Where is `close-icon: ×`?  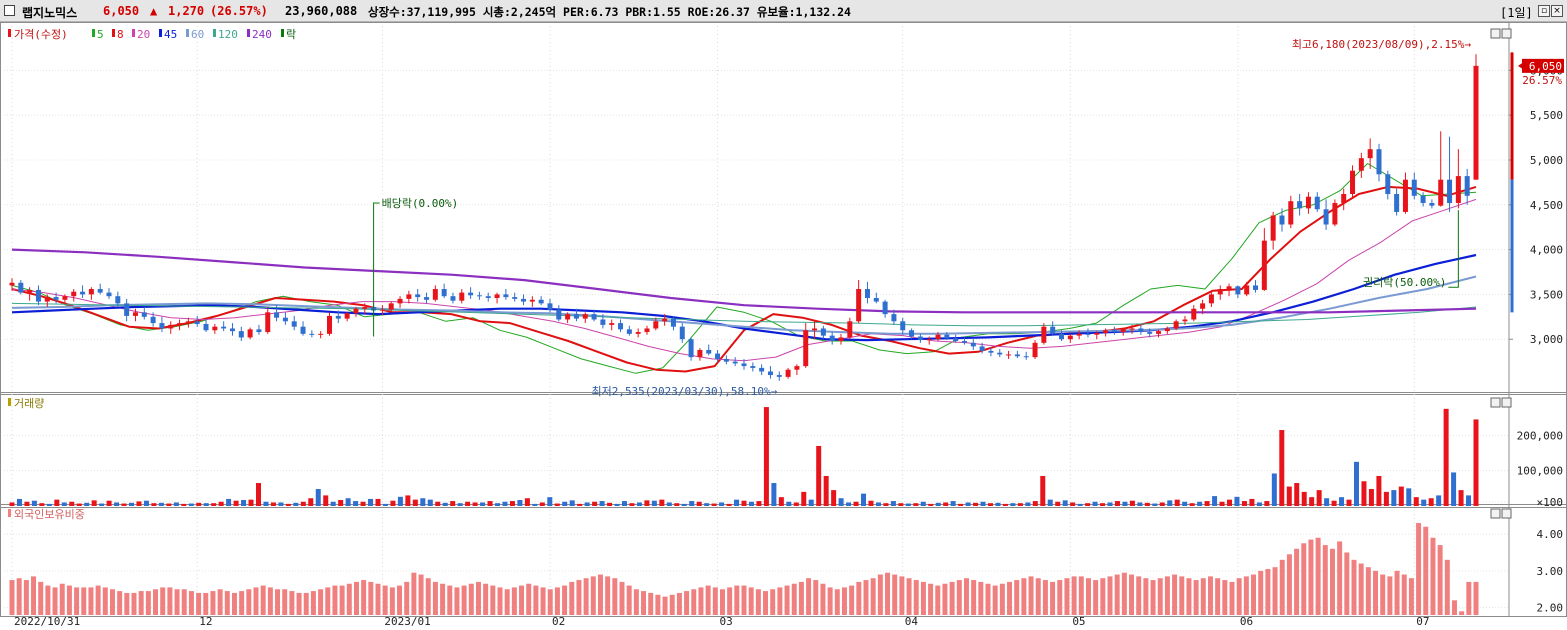
close-icon: × is located at coordinates (1557, 11).